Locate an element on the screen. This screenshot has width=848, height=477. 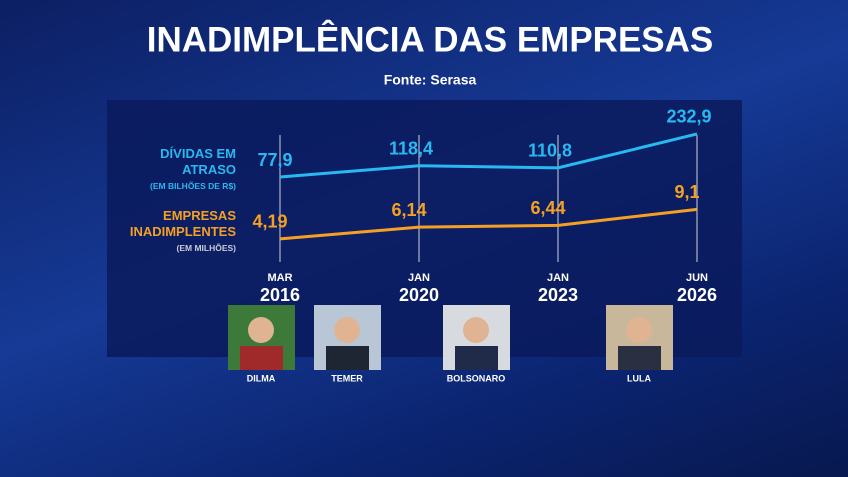
x-month-label: MAR is located at coordinates (279, 278).